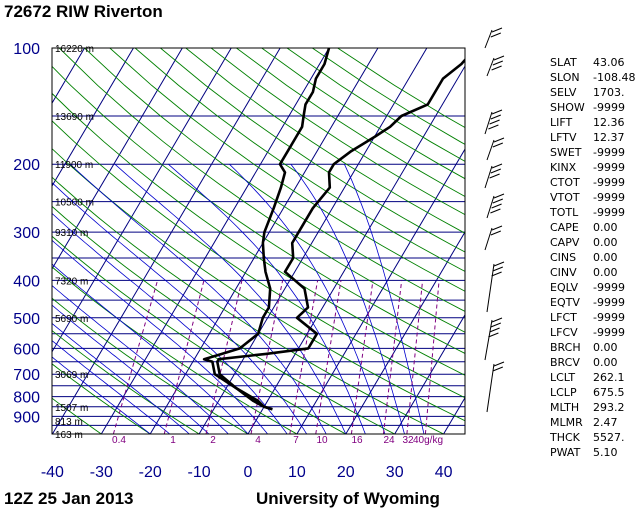 The height and width of the screenshot is (512, 640). I want to click on mixing-ratio-label: 4, so click(258, 440).